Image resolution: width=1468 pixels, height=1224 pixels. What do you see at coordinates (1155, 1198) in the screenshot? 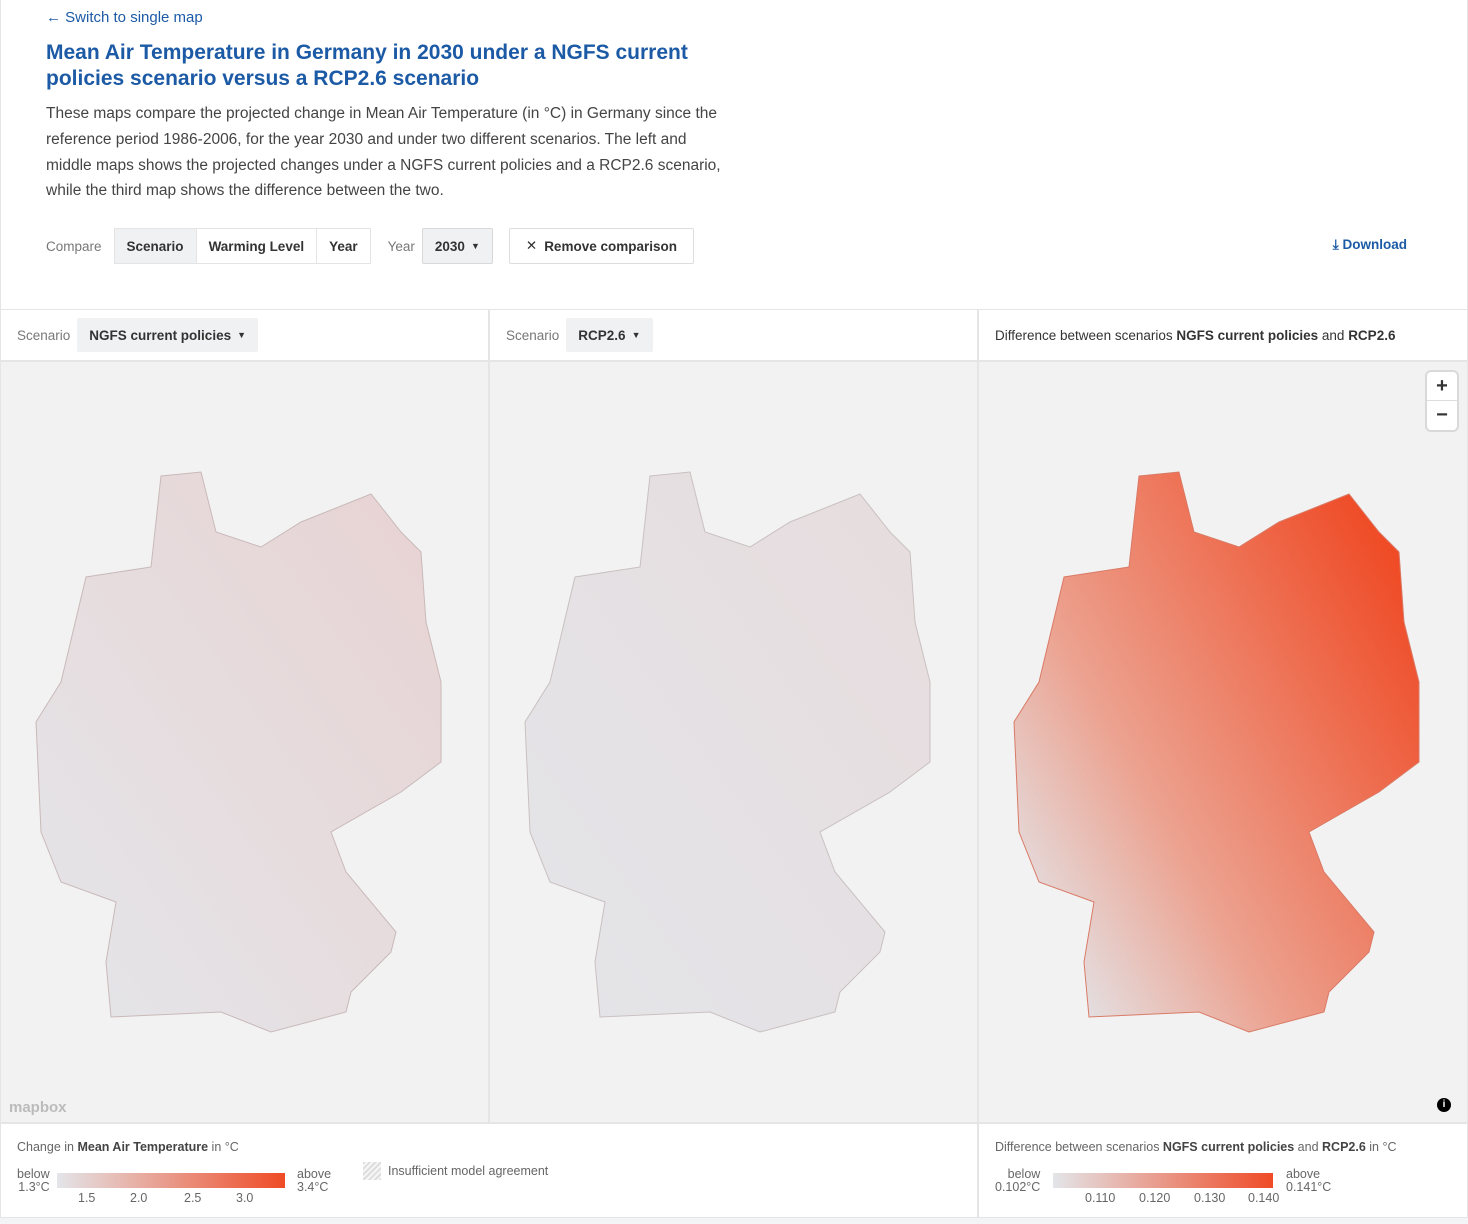
I see `legend-tick: 0.120` at bounding box center [1155, 1198].